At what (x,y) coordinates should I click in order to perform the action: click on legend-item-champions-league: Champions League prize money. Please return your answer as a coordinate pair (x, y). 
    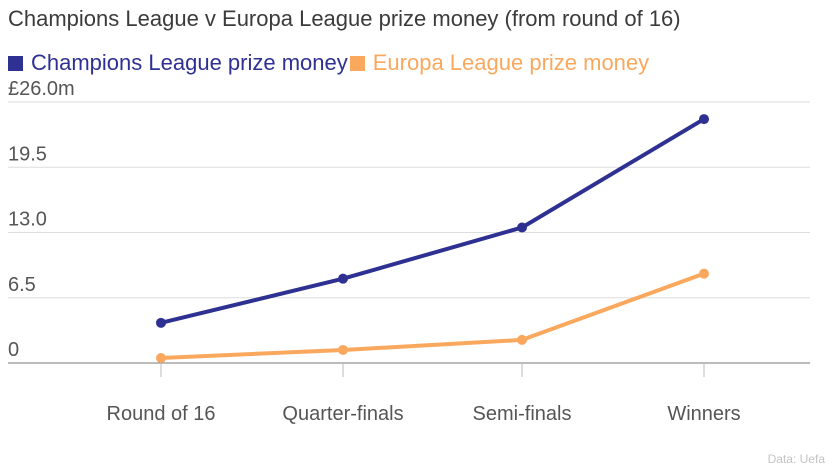
    Looking at the image, I should click on (178, 63).